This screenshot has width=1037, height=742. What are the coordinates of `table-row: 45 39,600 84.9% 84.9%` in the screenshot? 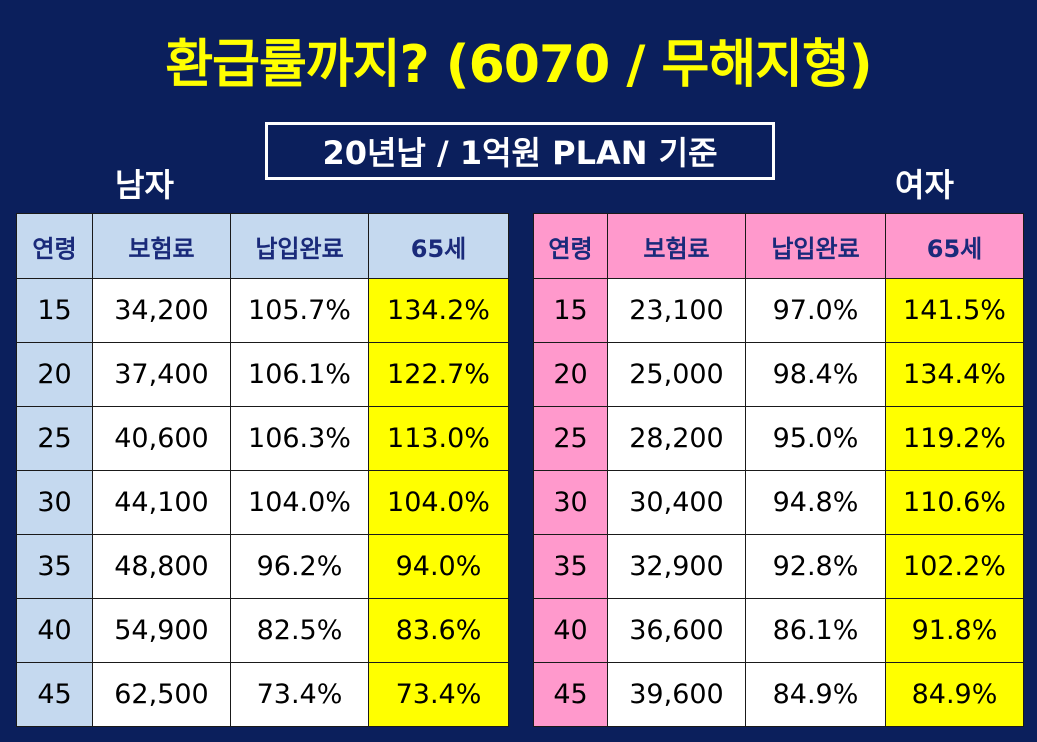 It's located at (778, 694).